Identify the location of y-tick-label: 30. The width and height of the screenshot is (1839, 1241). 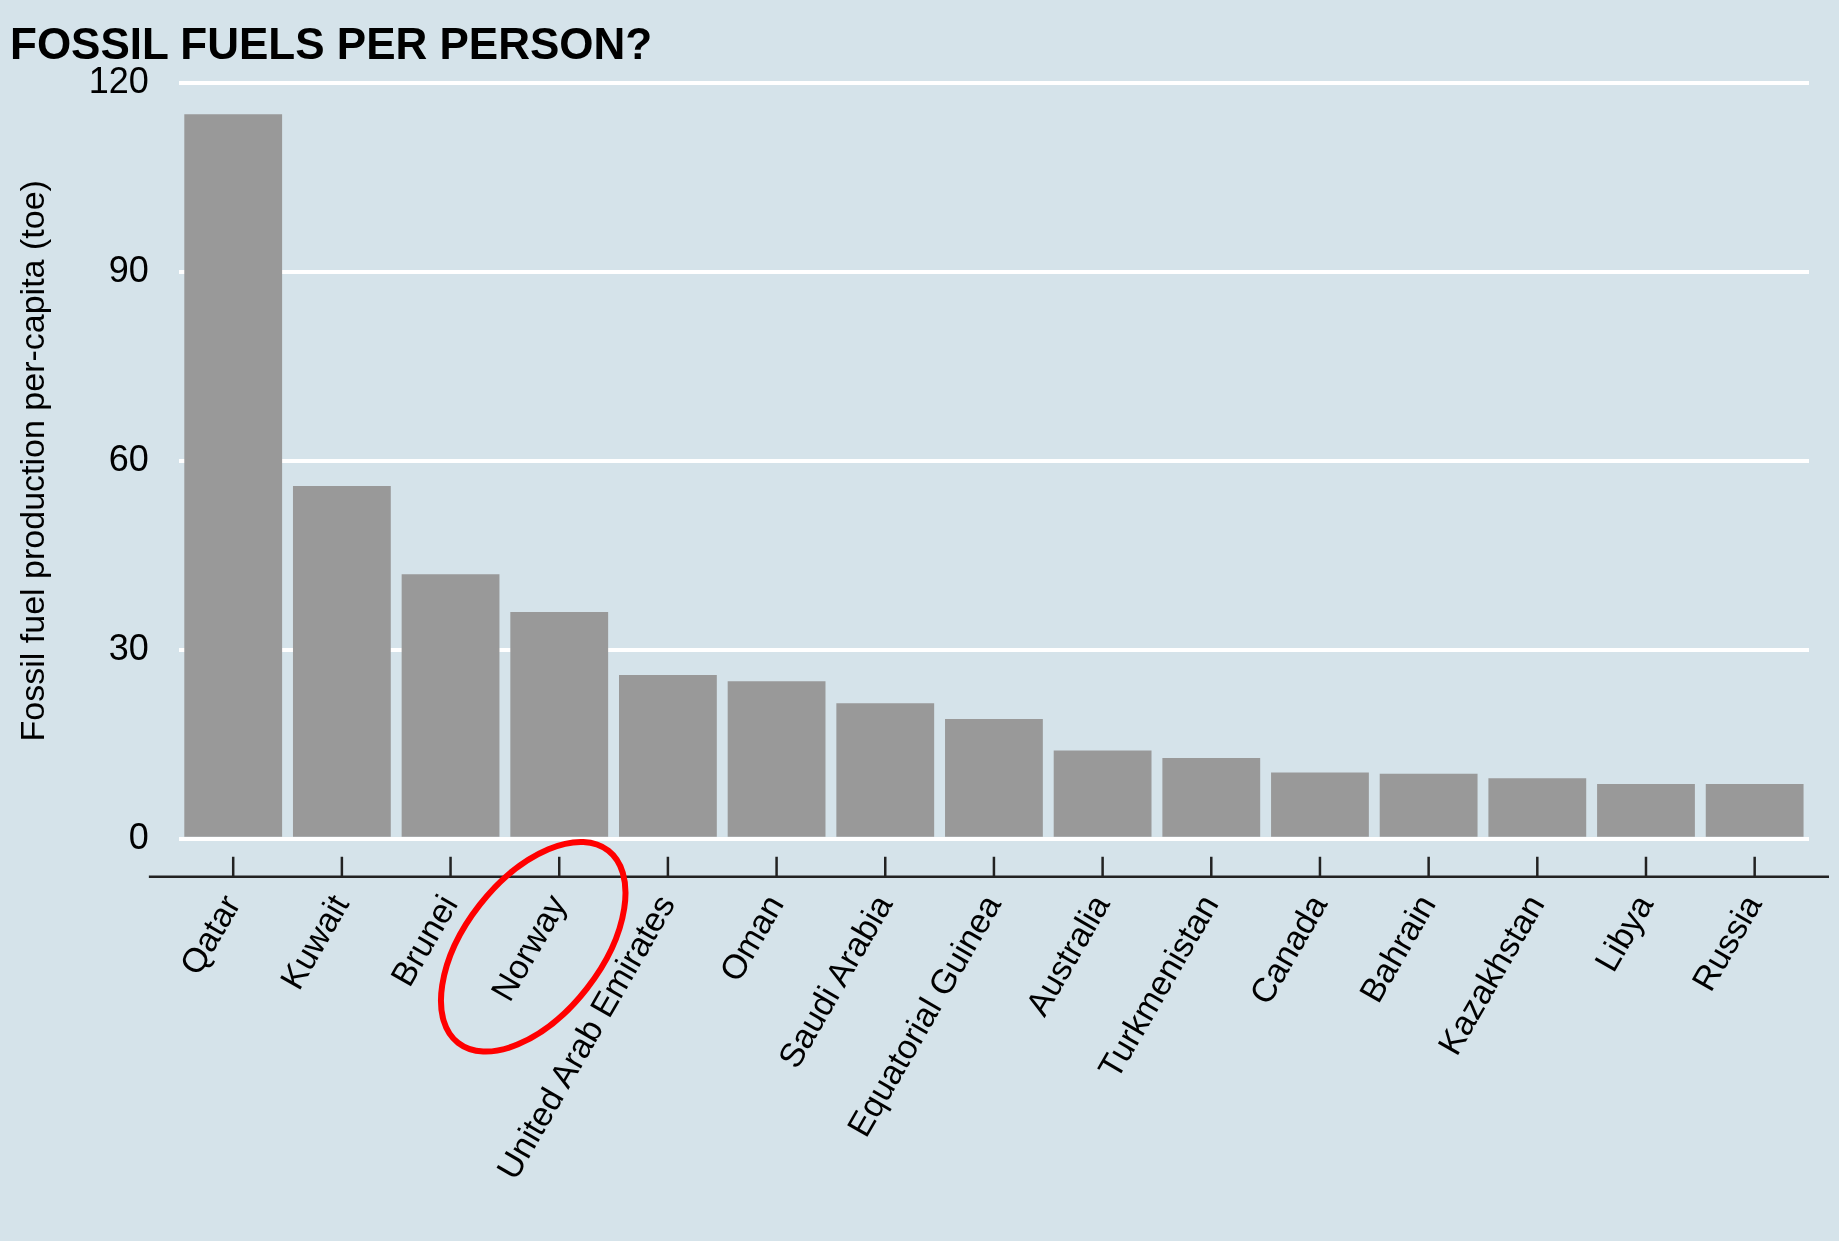
(128, 647).